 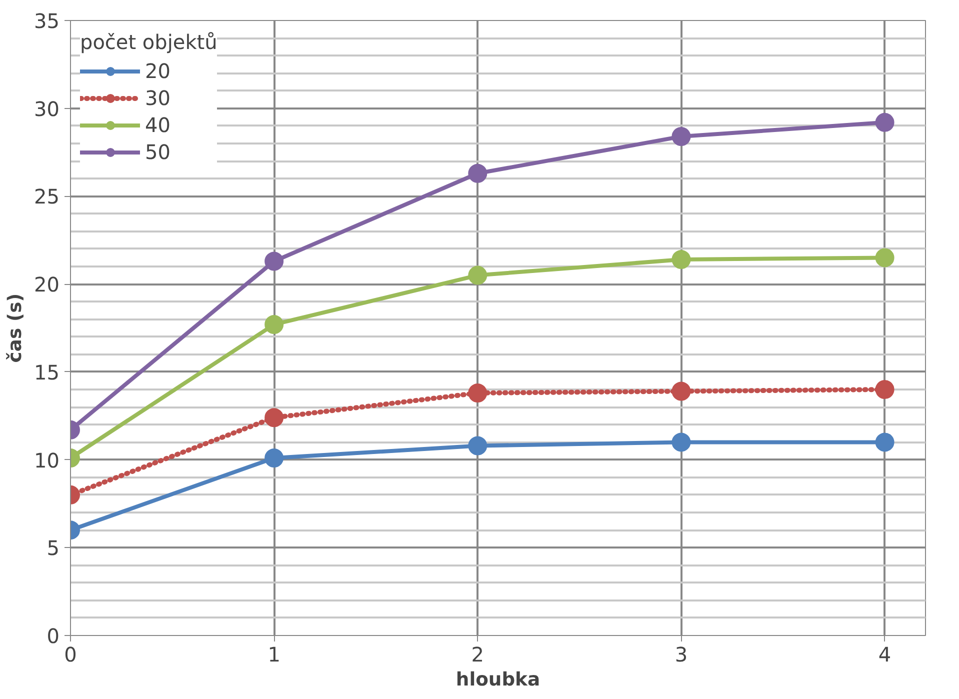 I want to click on x-tick-label: 2, so click(x=477, y=654).